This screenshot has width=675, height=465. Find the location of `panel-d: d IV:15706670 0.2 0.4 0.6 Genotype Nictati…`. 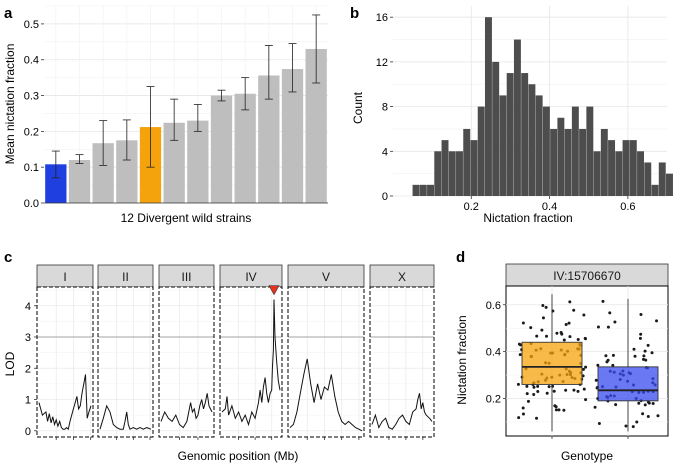

panel-d: d IV:15706670 0.2 0.4 0.6 Genotype Nictati… is located at coordinates (562, 356).